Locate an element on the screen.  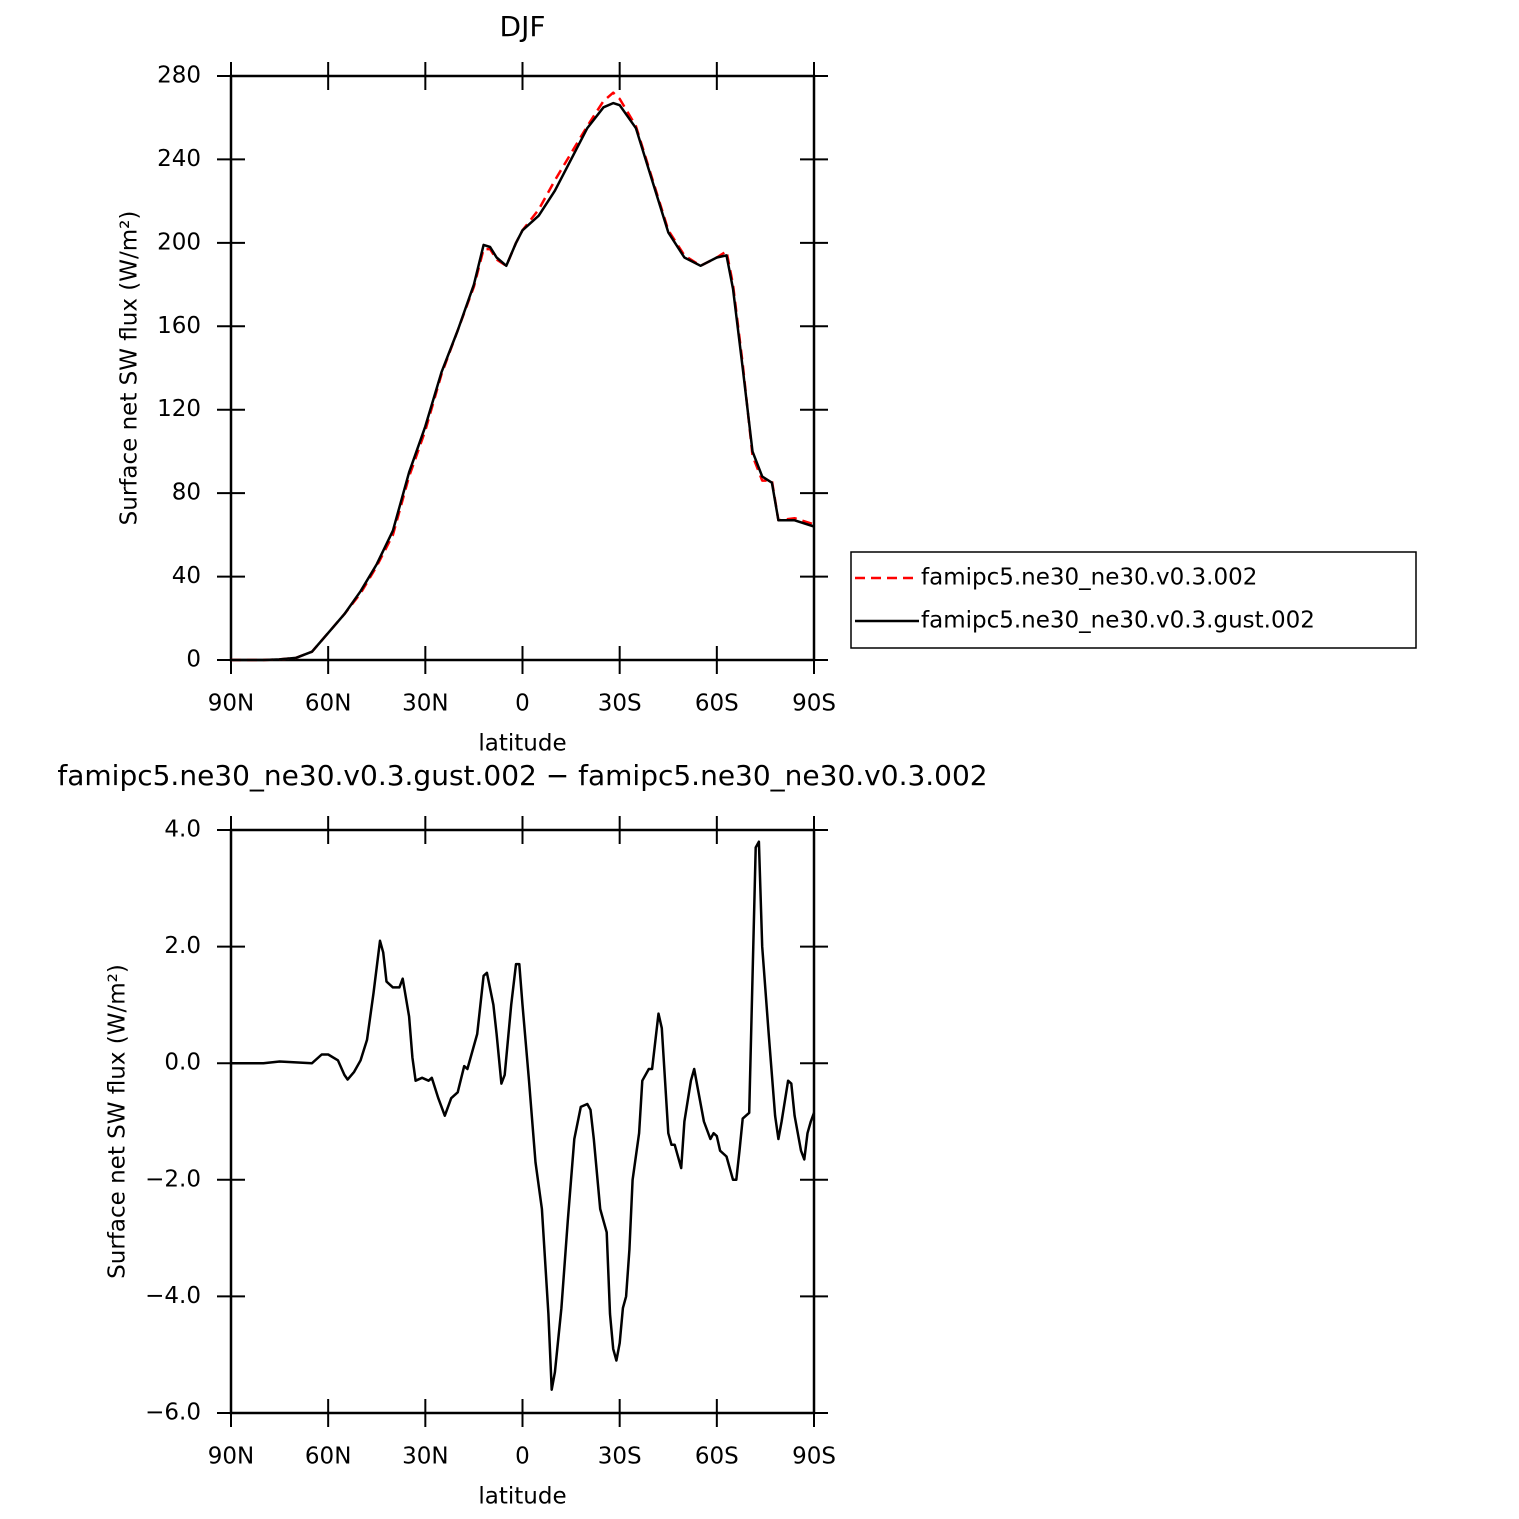
y-tick-label: 240 is located at coordinates (179, 159).